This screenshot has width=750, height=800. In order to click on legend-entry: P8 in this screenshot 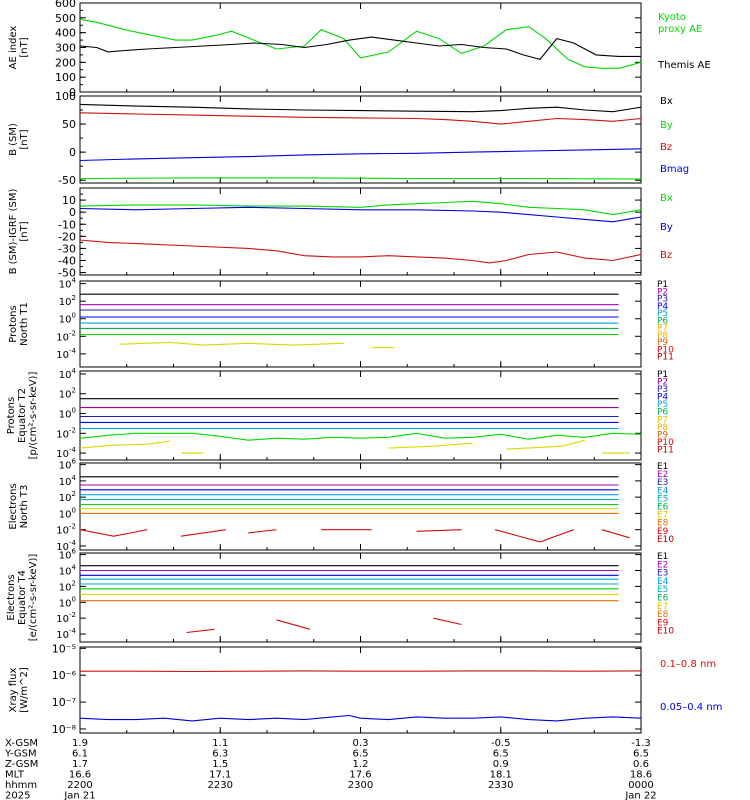, I will do `click(662, 336)`.